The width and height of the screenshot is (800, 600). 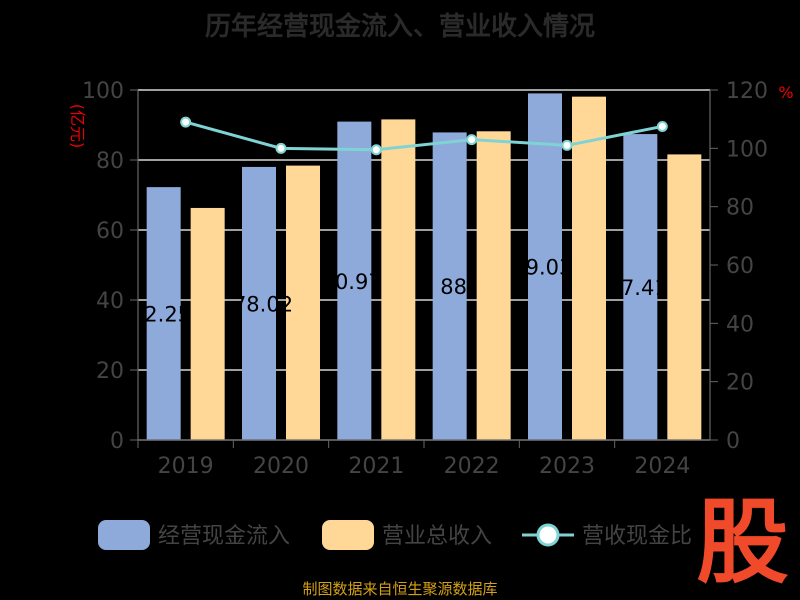 What do you see at coordinates (110, 301) in the screenshot?
I see `y-left-tick-label: 40` at bounding box center [110, 301].